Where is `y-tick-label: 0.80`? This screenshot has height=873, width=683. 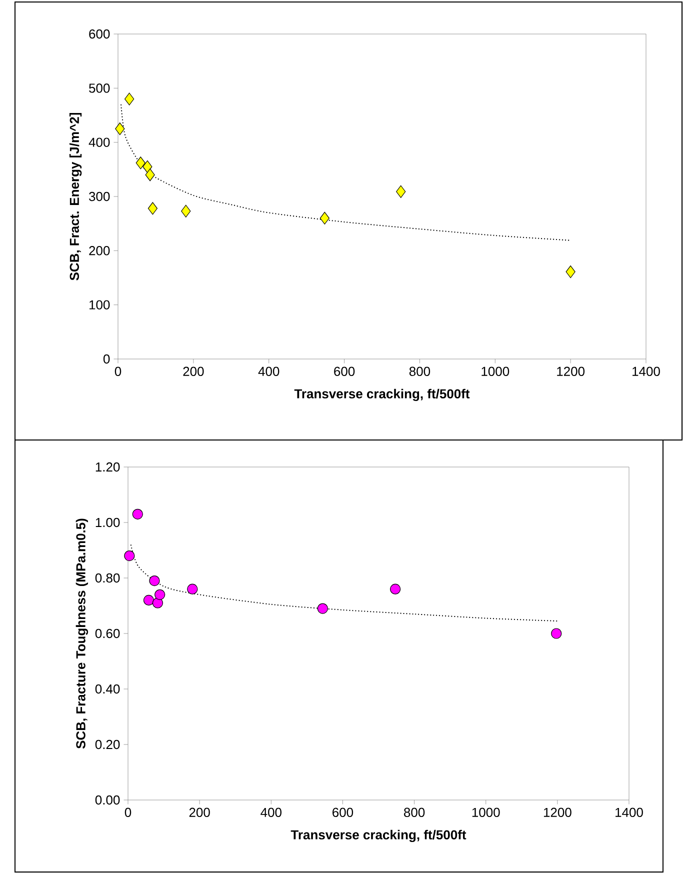 y-tick-label: 0.80 is located at coordinates (107, 578).